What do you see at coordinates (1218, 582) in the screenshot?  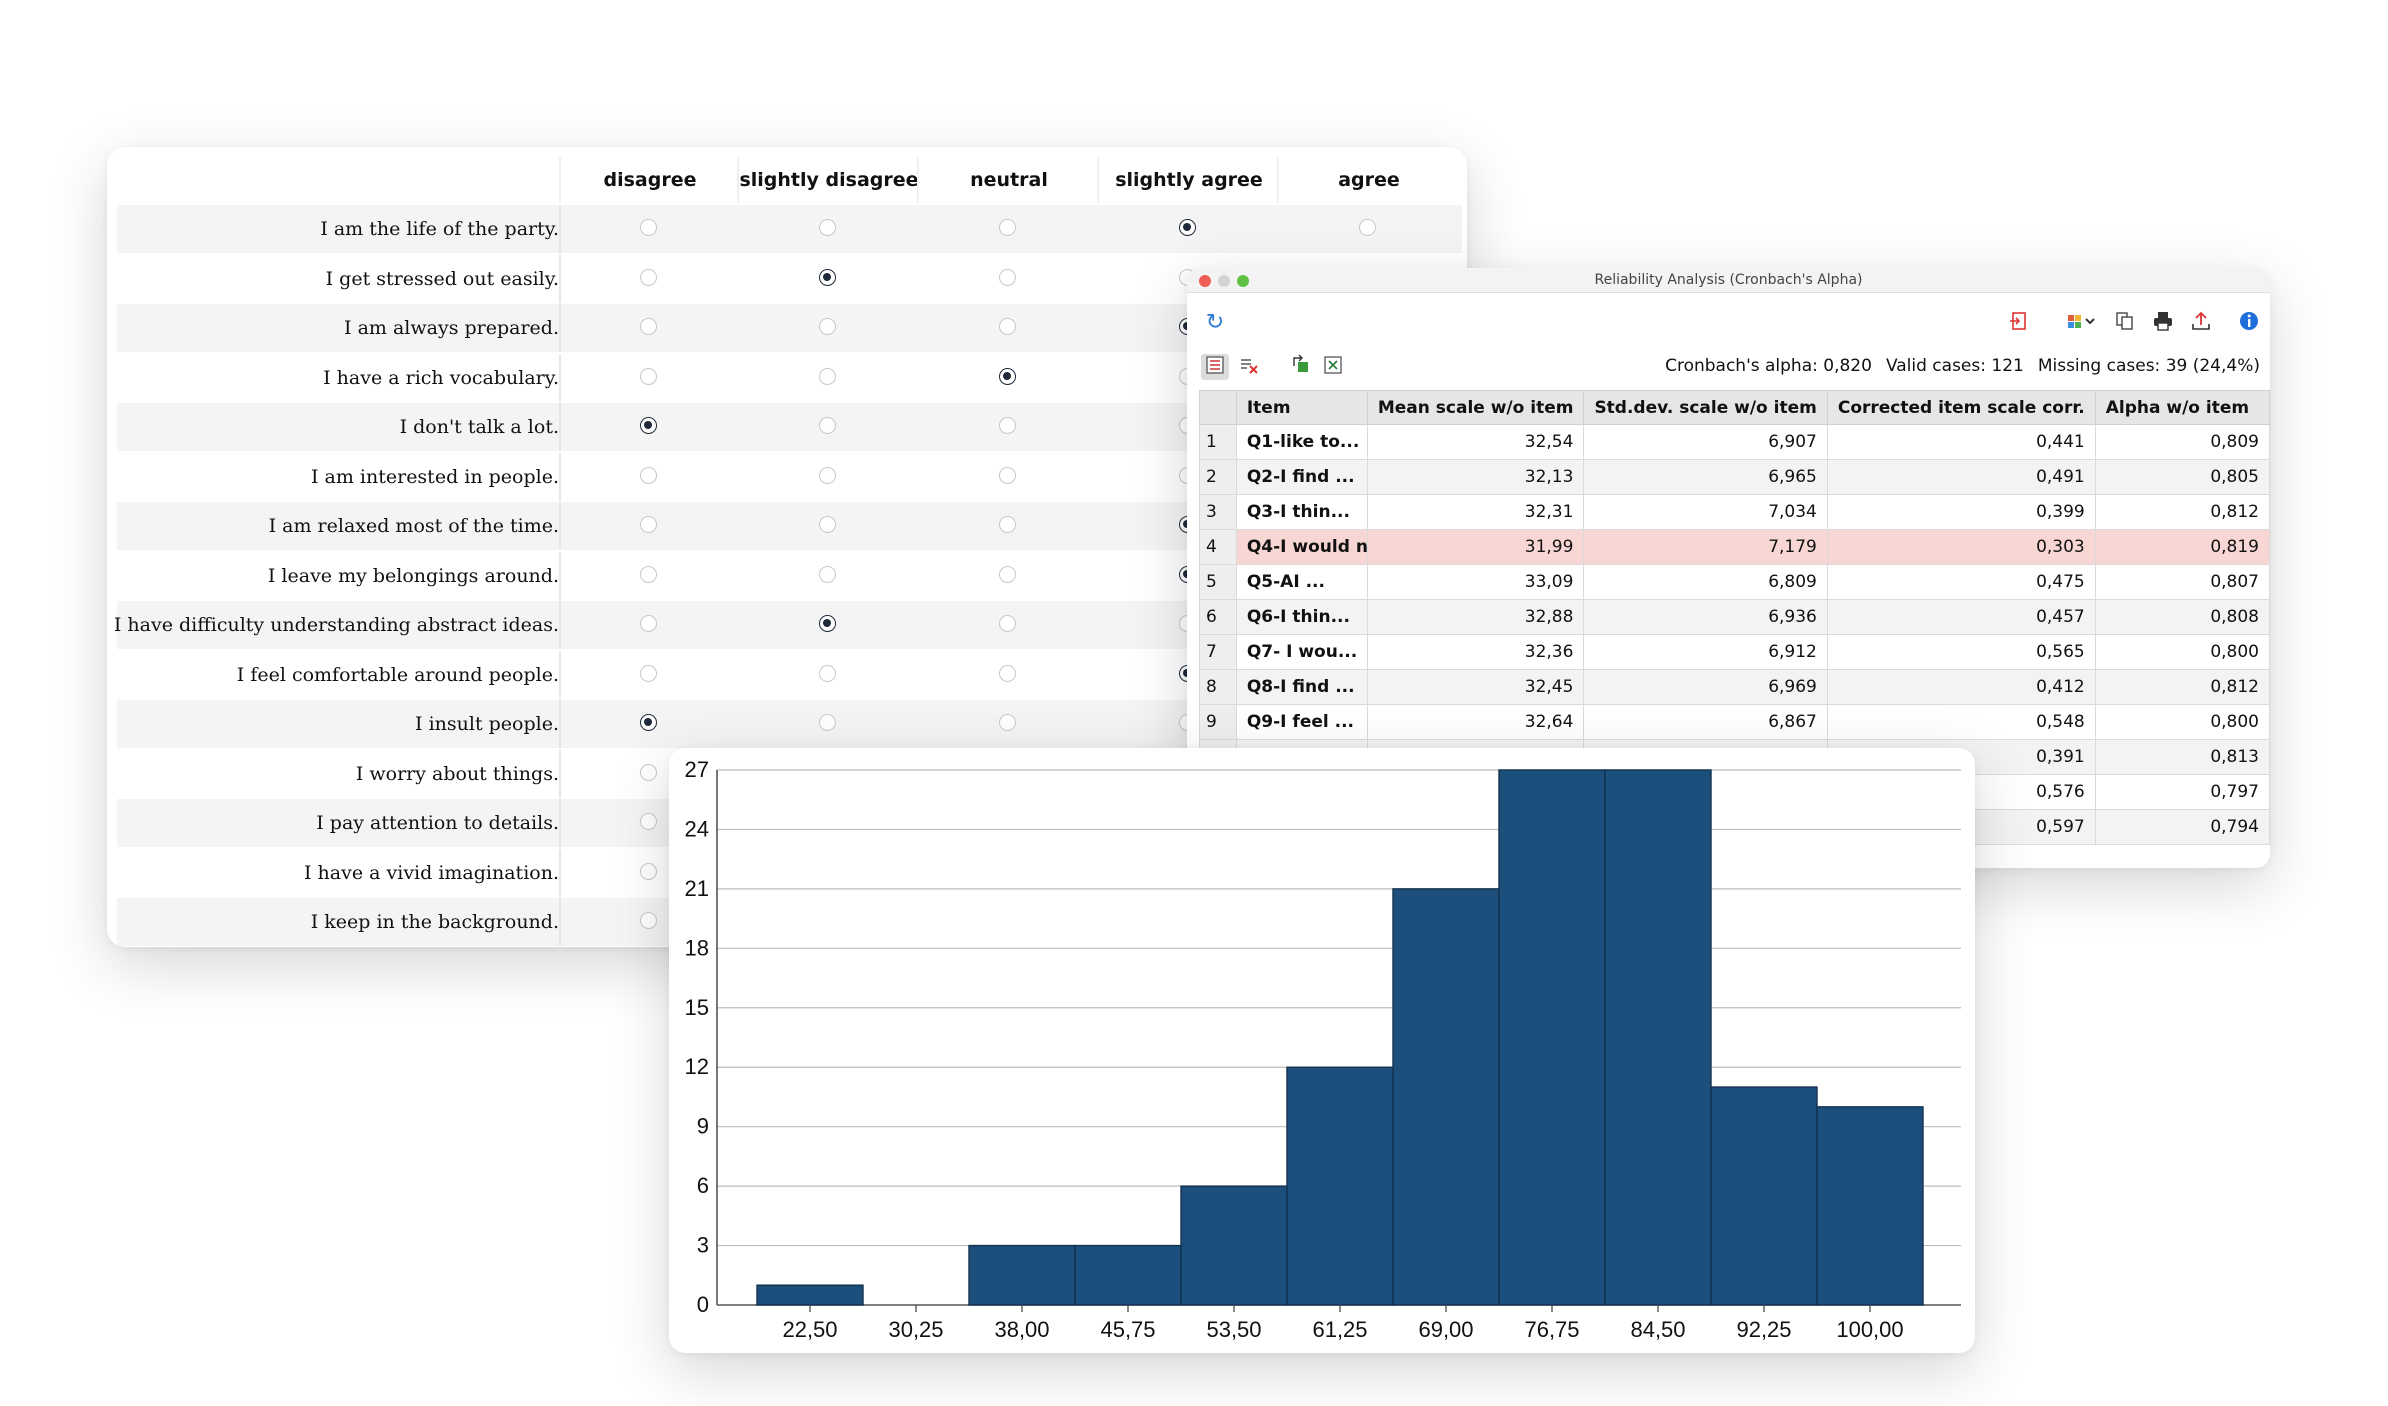 I see `row-number: 5` at bounding box center [1218, 582].